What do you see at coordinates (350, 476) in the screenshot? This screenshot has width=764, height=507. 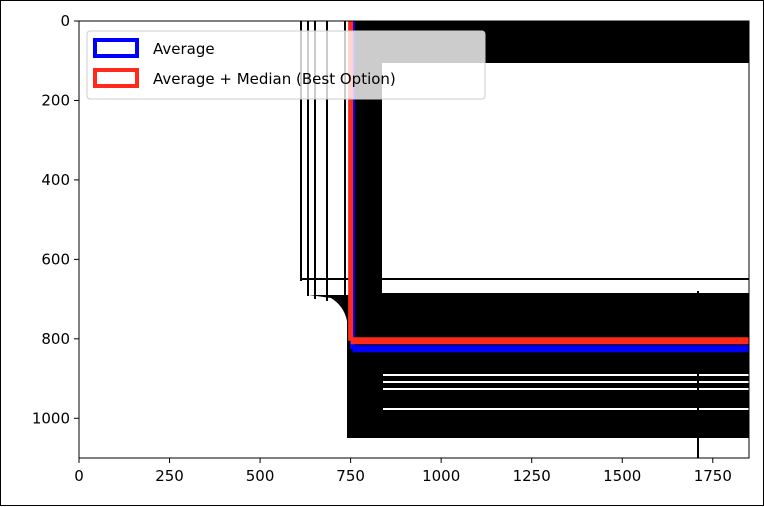 I see `x-tick-label: 750` at bounding box center [350, 476].